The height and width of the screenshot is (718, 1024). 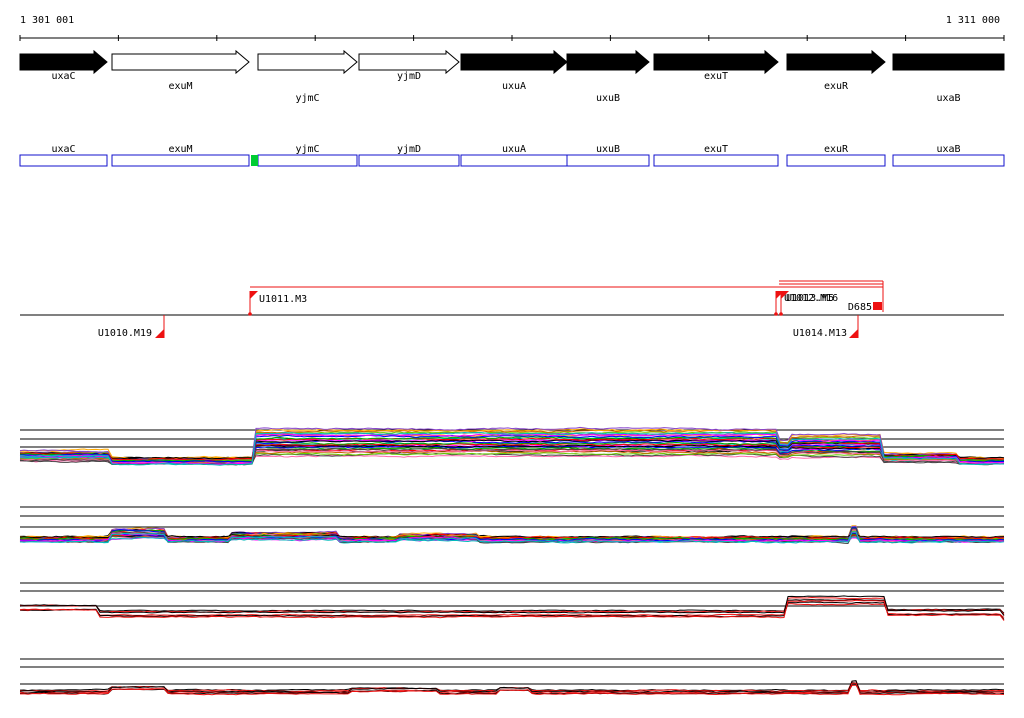 I want to click on gene-label-uxaC: uxaC, so click(x=63, y=76).